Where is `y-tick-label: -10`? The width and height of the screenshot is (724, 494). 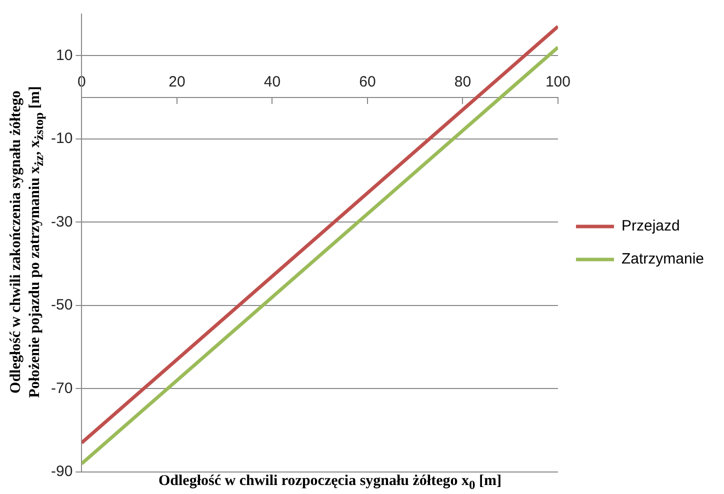
y-tick-label: -10 is located at coordinates (61, 139).